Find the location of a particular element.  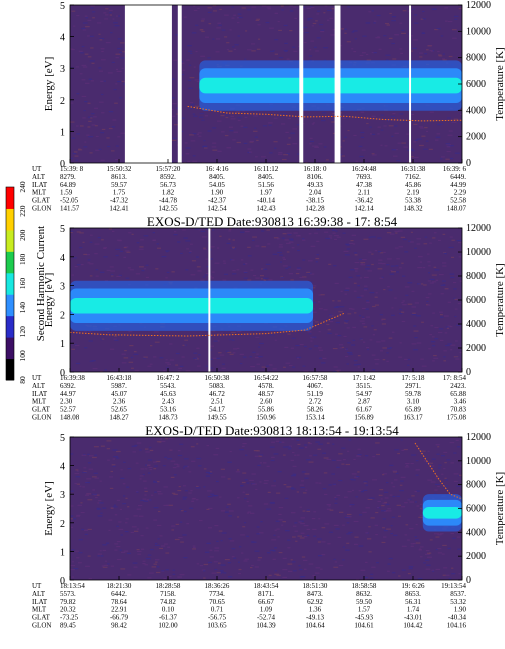

table-cell: -56.75 is located at coordinates (217, 618).